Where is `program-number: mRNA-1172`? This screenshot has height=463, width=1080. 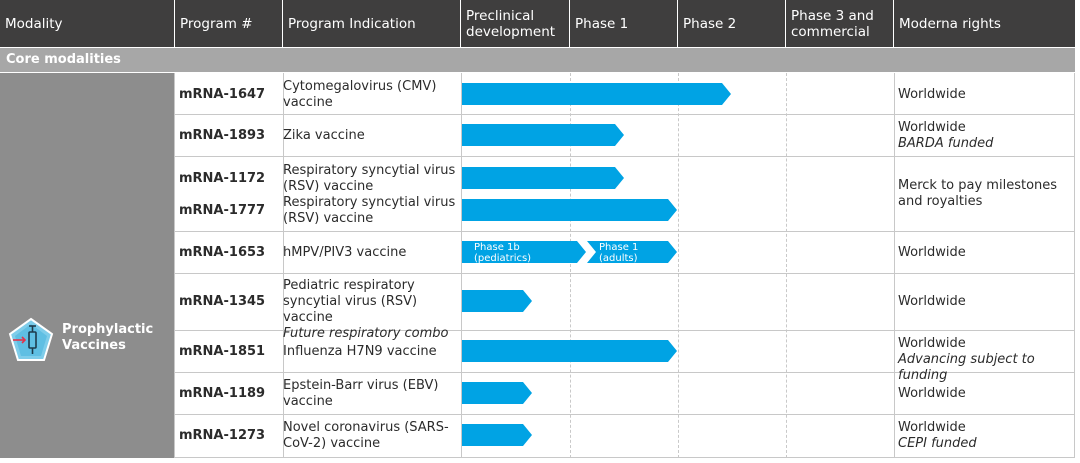
program-number: mRNA-1172 is located at coordinates (222, 178).